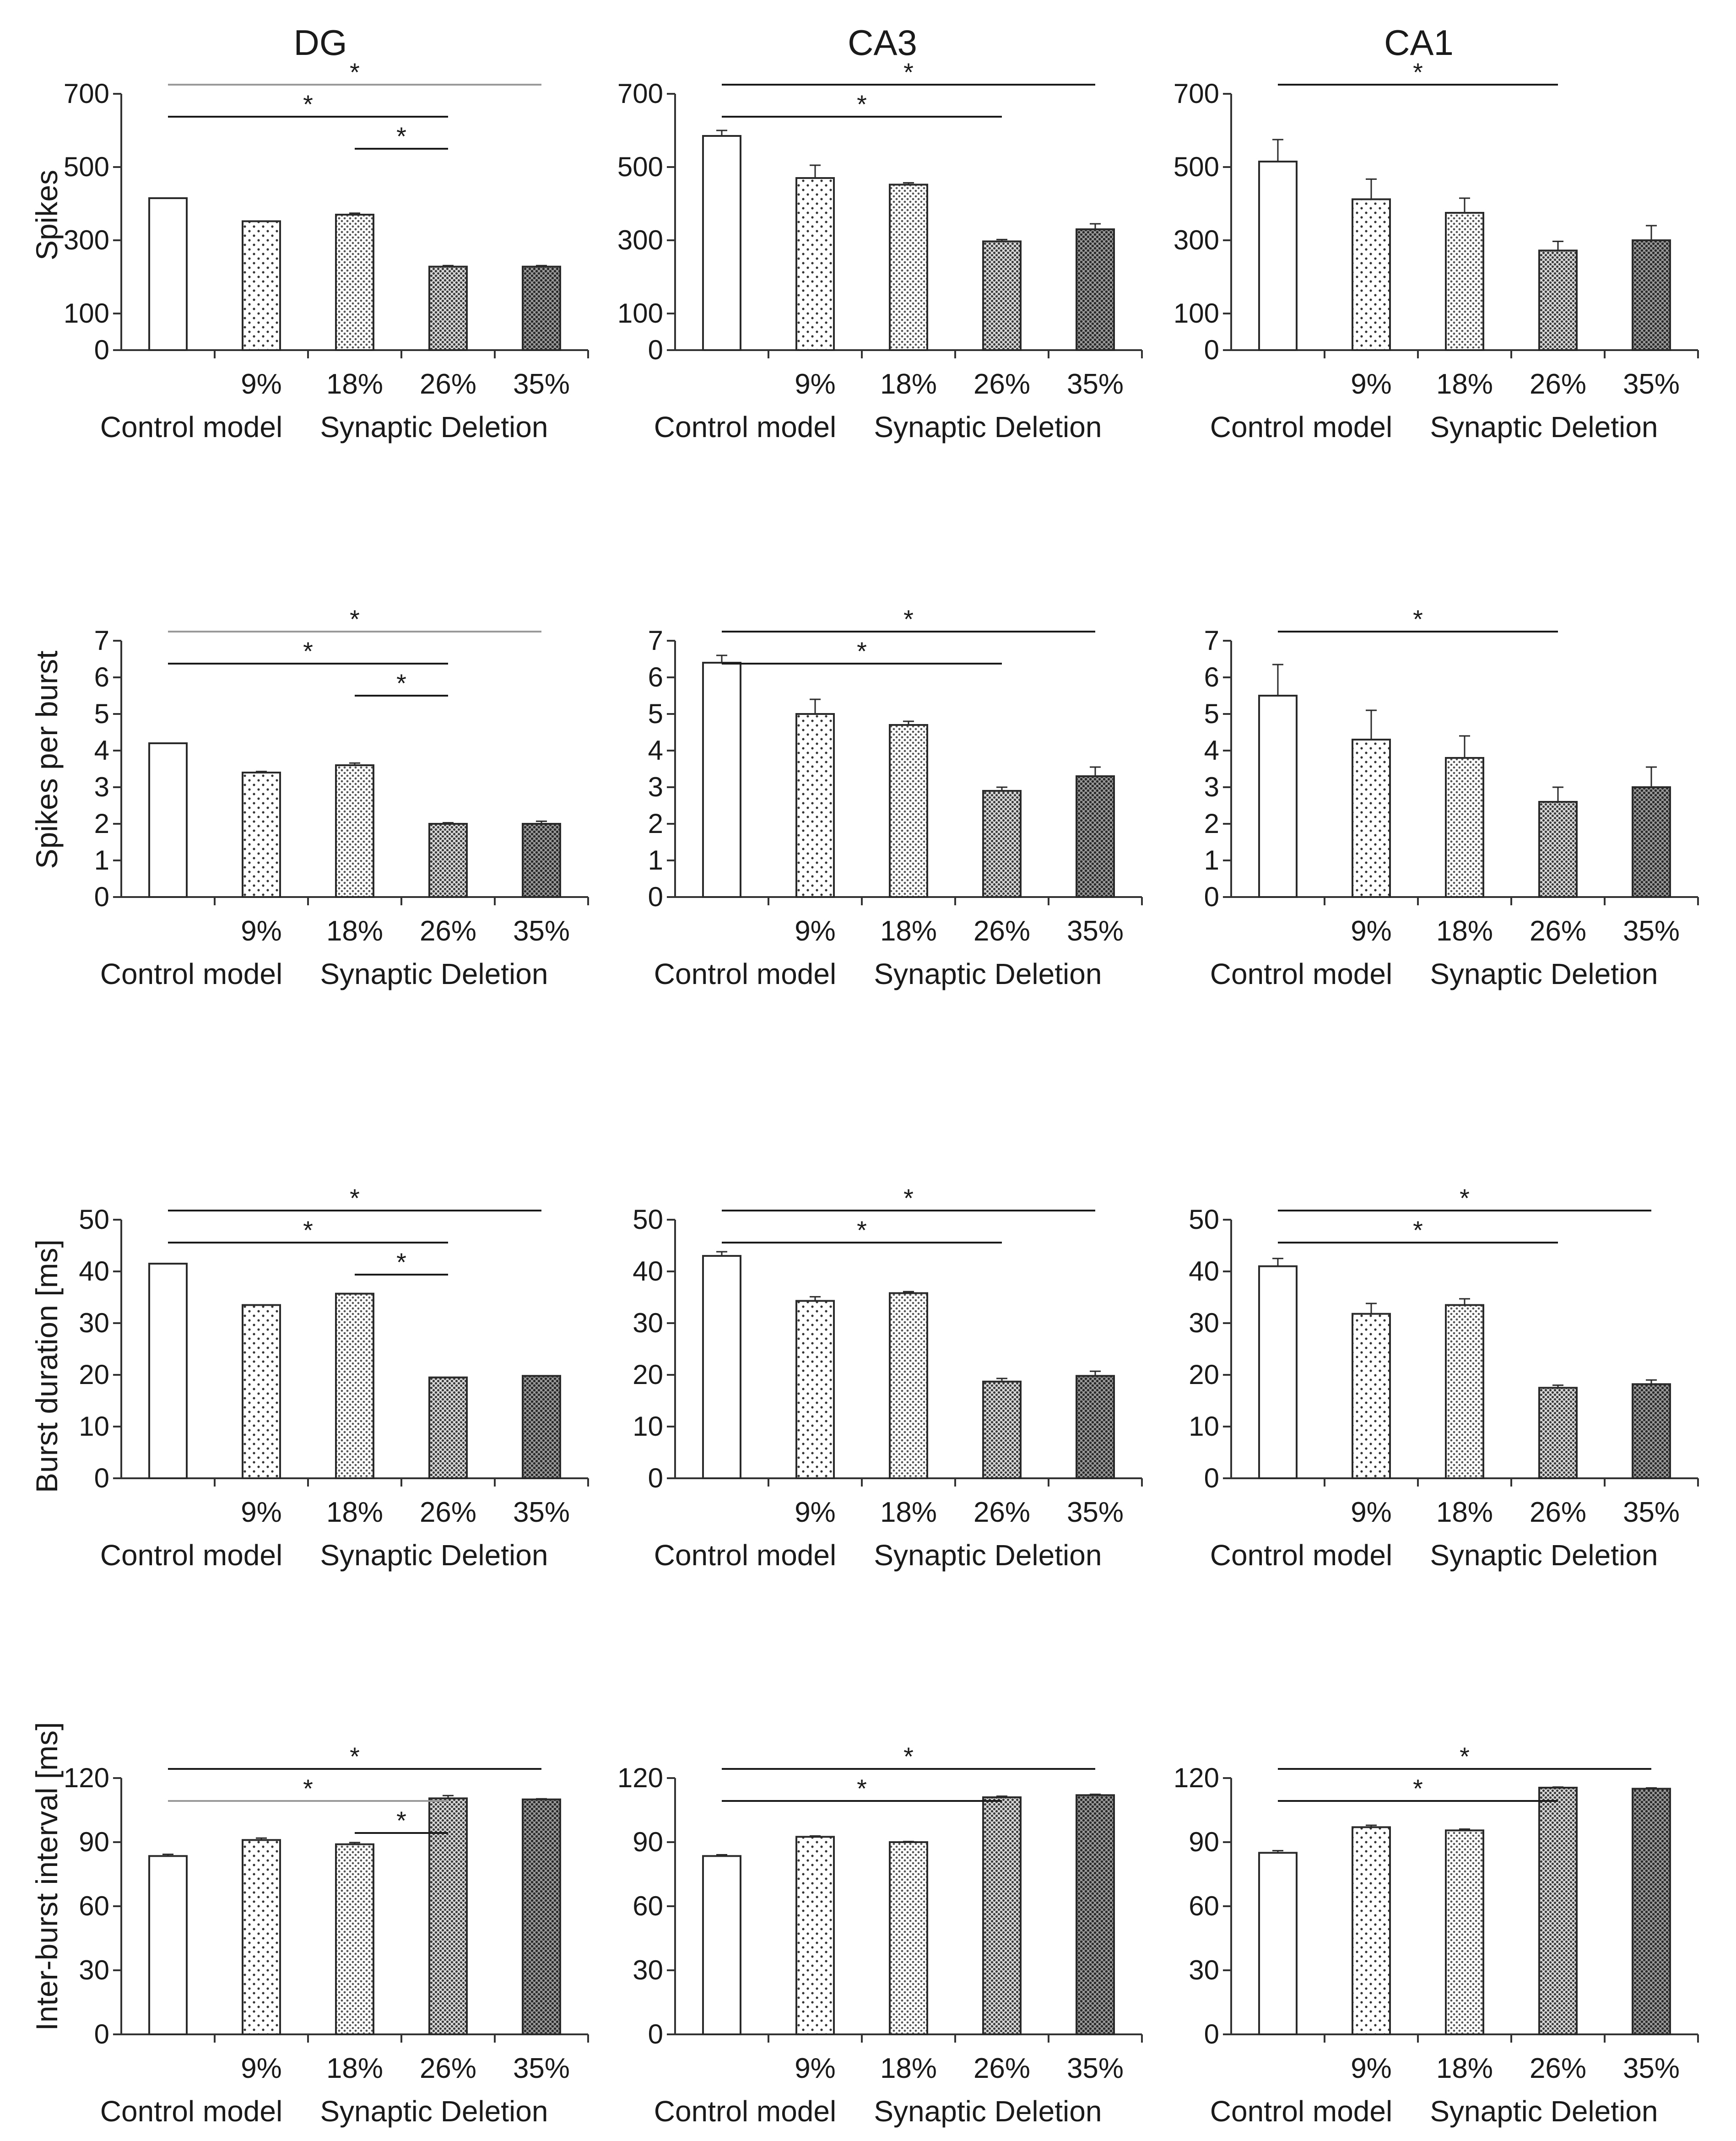 This screenshot has height=2141, width=1736. I want to click on y-tick-label: 30, so click(94, 1323).